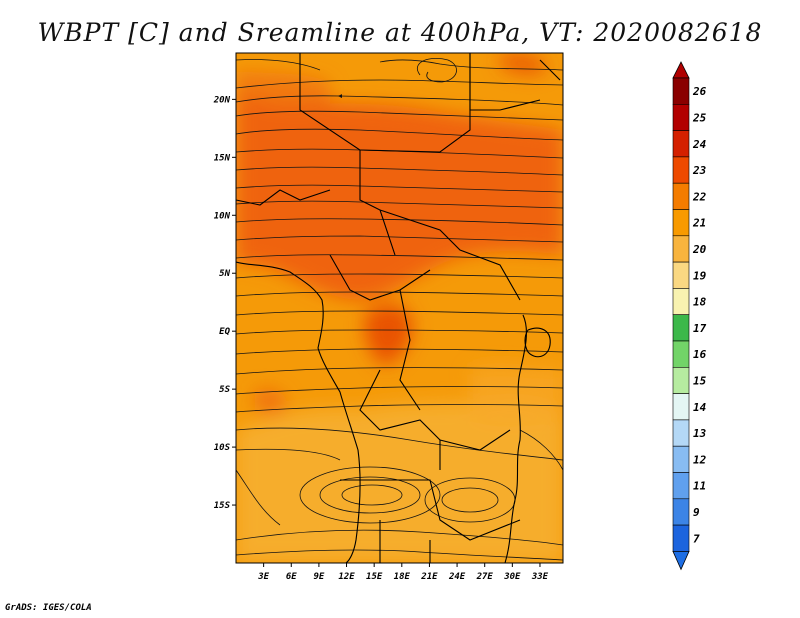 The height and width of the screenshot is (618, 800). Describe the element at coordinates (48, 608) in the screenshot. I see `grads-credit: GrADS: IGES/COLA` at that location.